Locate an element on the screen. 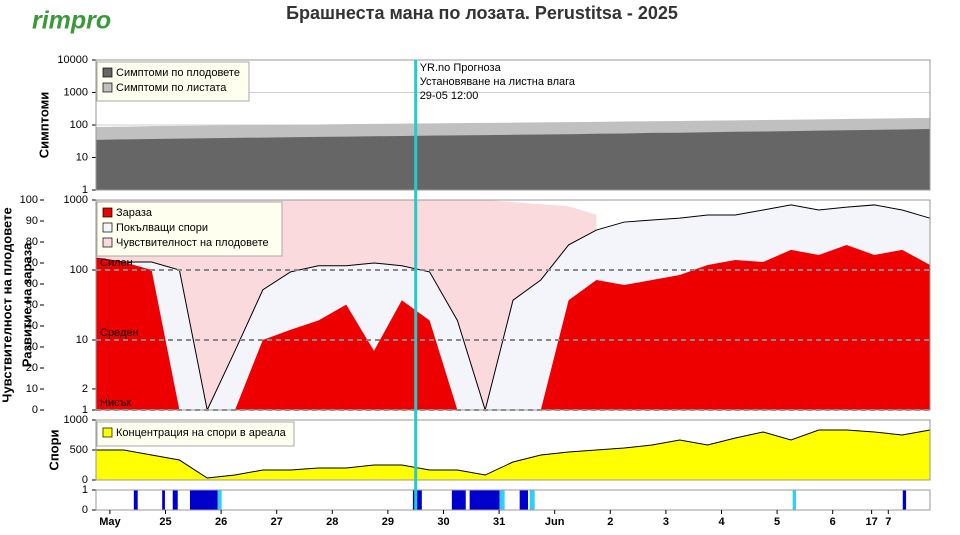 This screenshot has height=535, width=960. legend-label: Чувствителност на плодовете is located at coordinates (192, 243).